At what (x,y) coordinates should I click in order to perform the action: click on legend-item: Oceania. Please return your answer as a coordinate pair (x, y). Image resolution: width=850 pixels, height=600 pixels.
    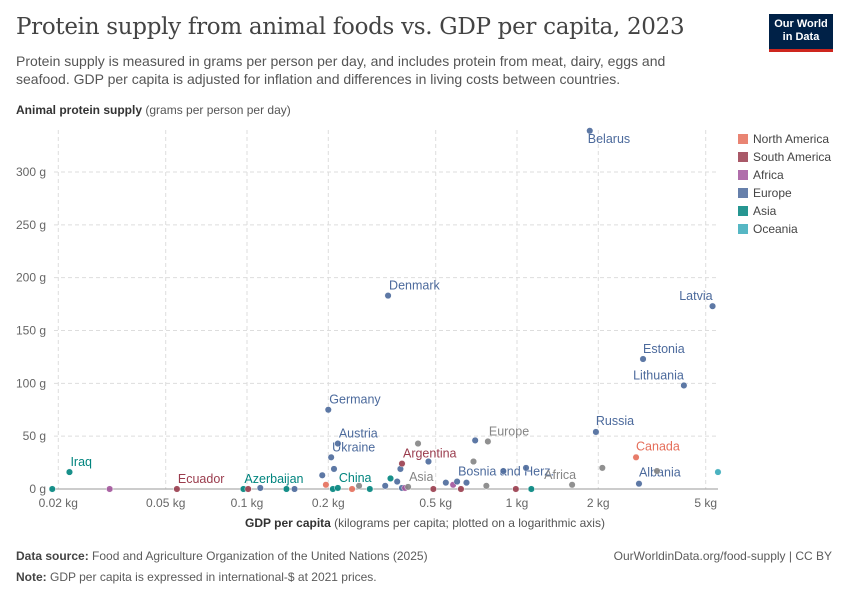
    Looking at the image, I should click on (784, 229).